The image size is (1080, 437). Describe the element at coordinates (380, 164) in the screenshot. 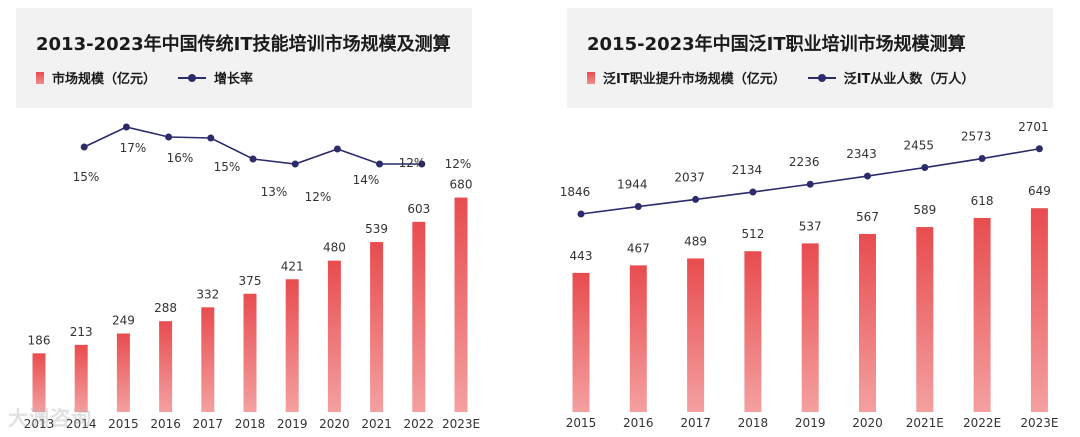

I see `growth-point-2021` at that location.